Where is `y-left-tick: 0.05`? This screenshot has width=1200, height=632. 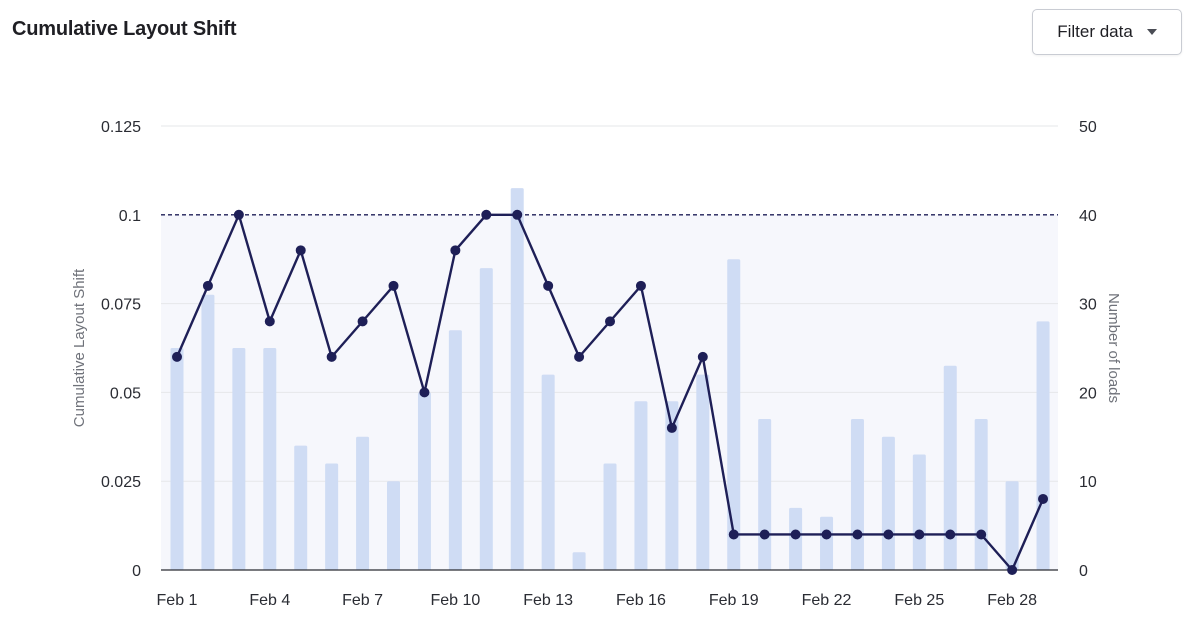
y-left-tick: 0.05 is located at coordinates (125, 393).